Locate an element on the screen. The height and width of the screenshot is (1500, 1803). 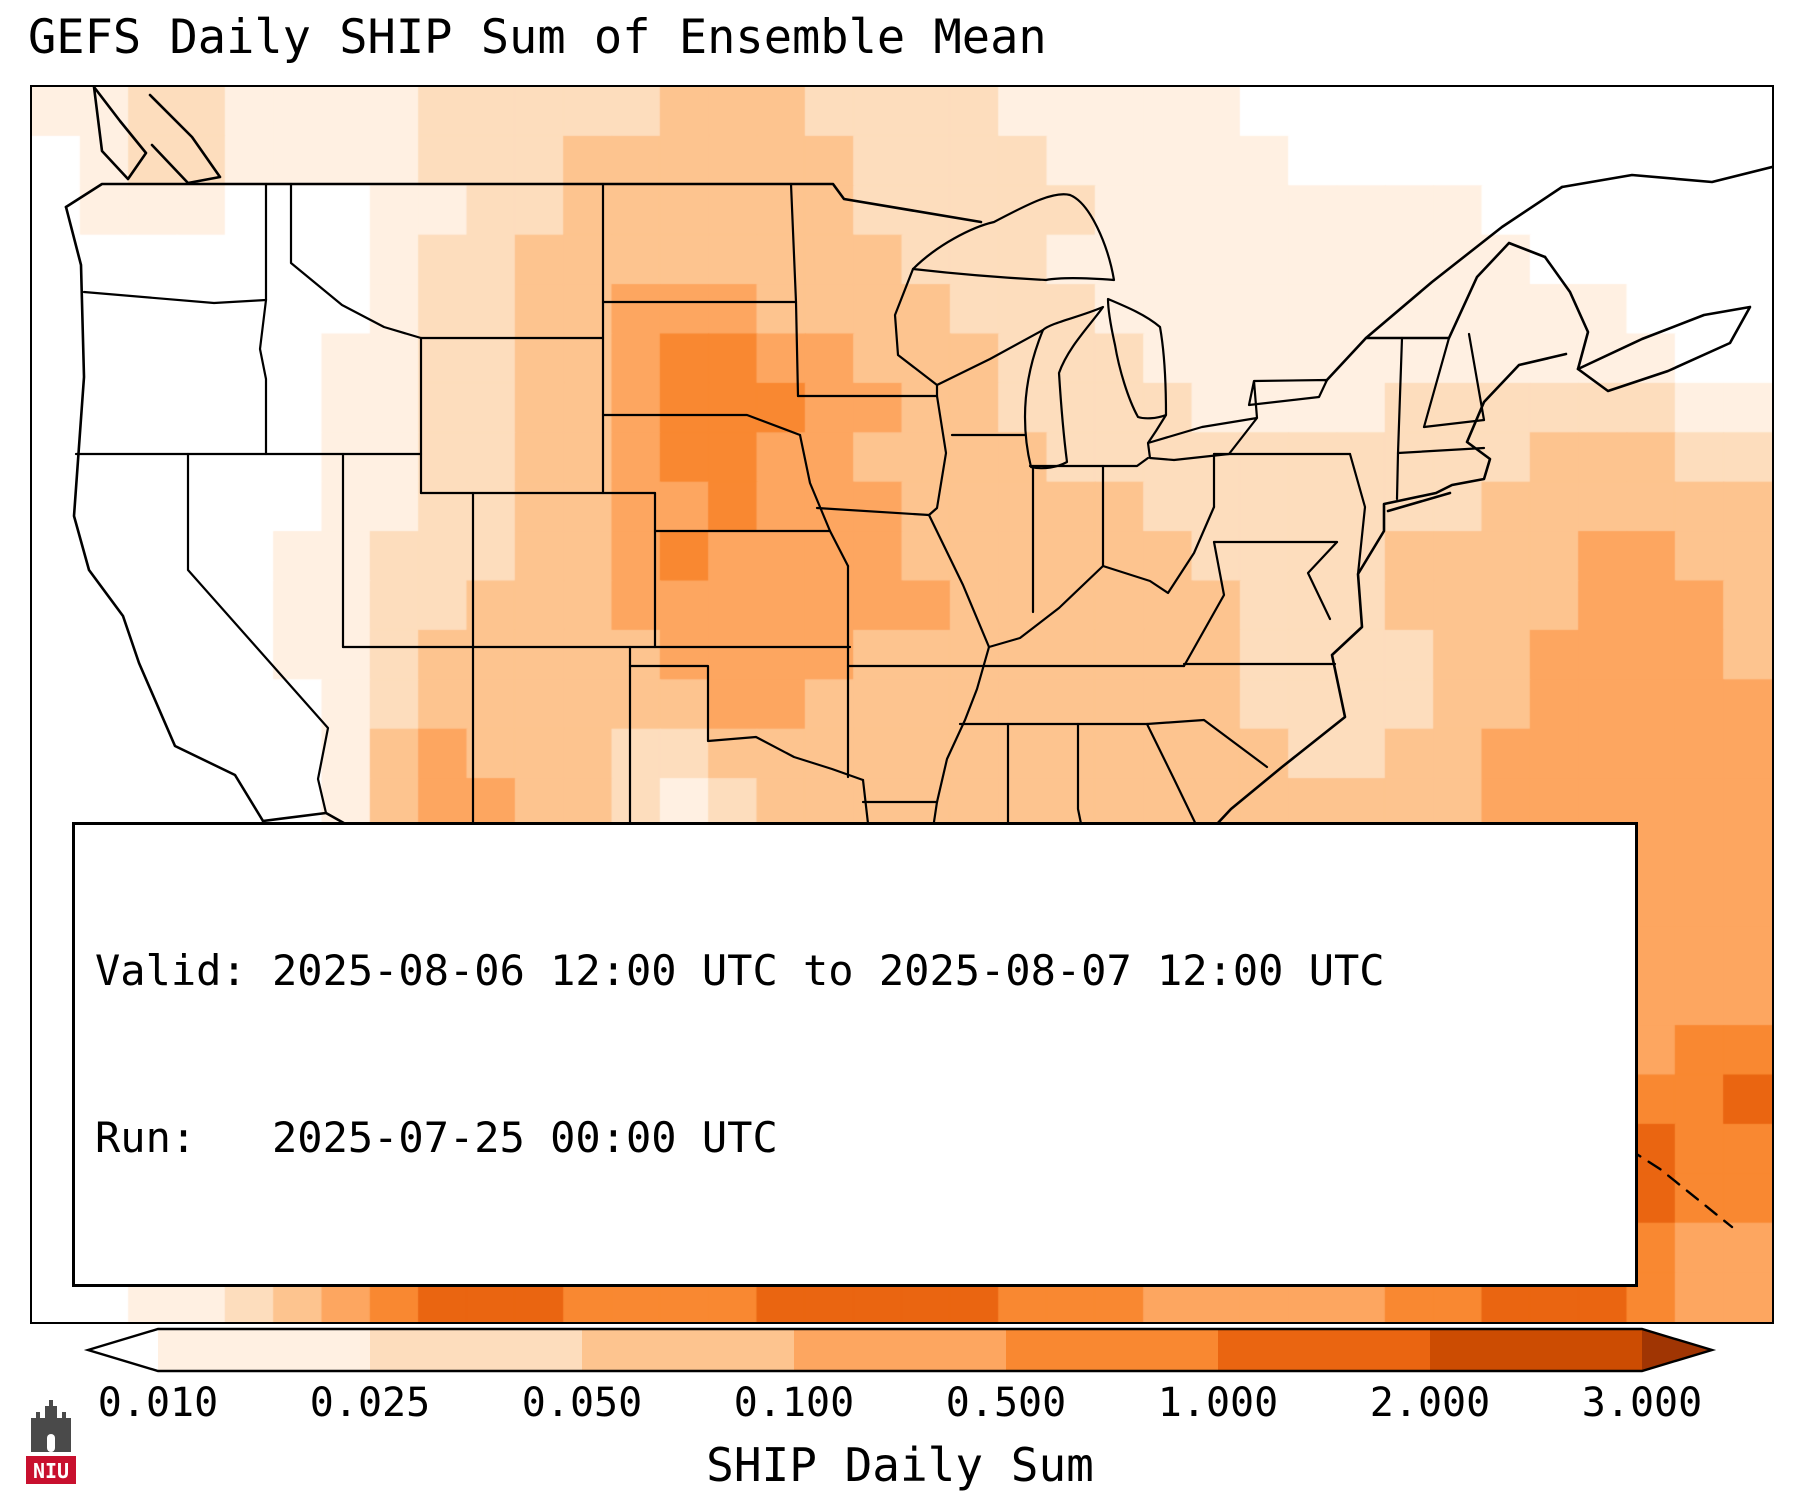
colorbar-tick-label: 0.500 is located at coordinates (1006, 1403).